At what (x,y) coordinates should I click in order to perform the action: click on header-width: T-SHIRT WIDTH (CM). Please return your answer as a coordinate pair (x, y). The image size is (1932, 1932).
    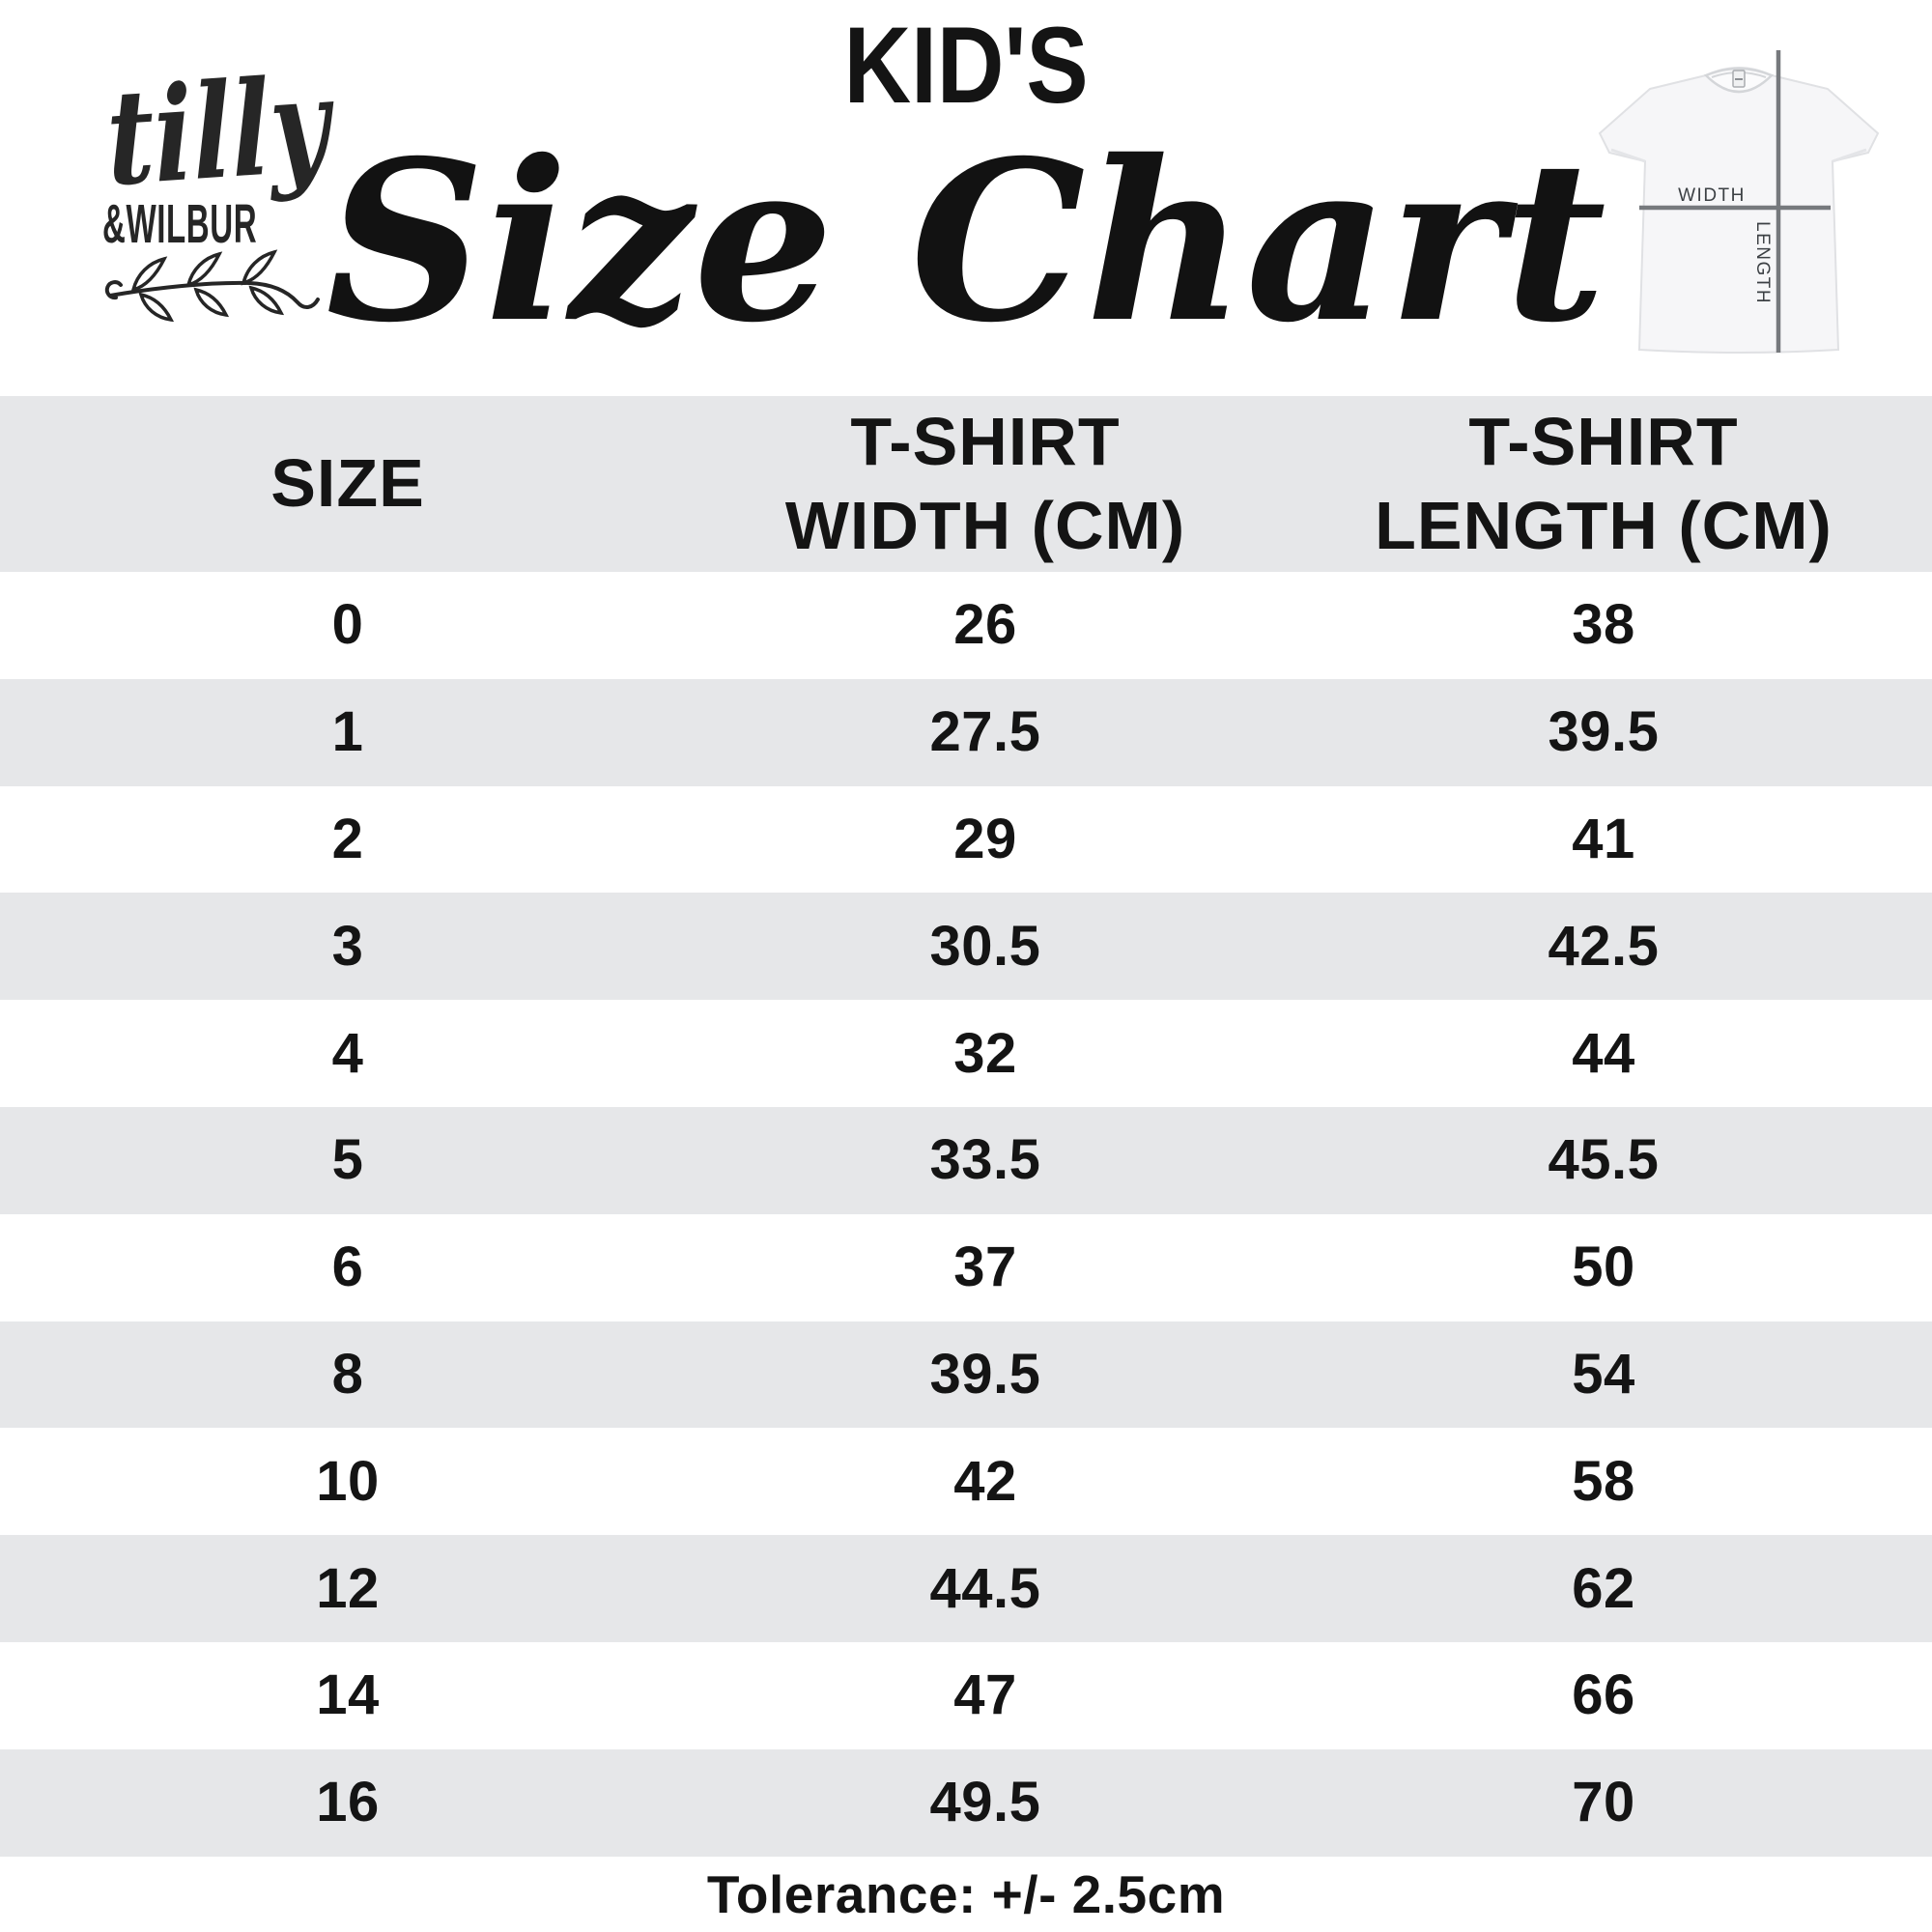
    Looking at the image, I should click on (985, 483).